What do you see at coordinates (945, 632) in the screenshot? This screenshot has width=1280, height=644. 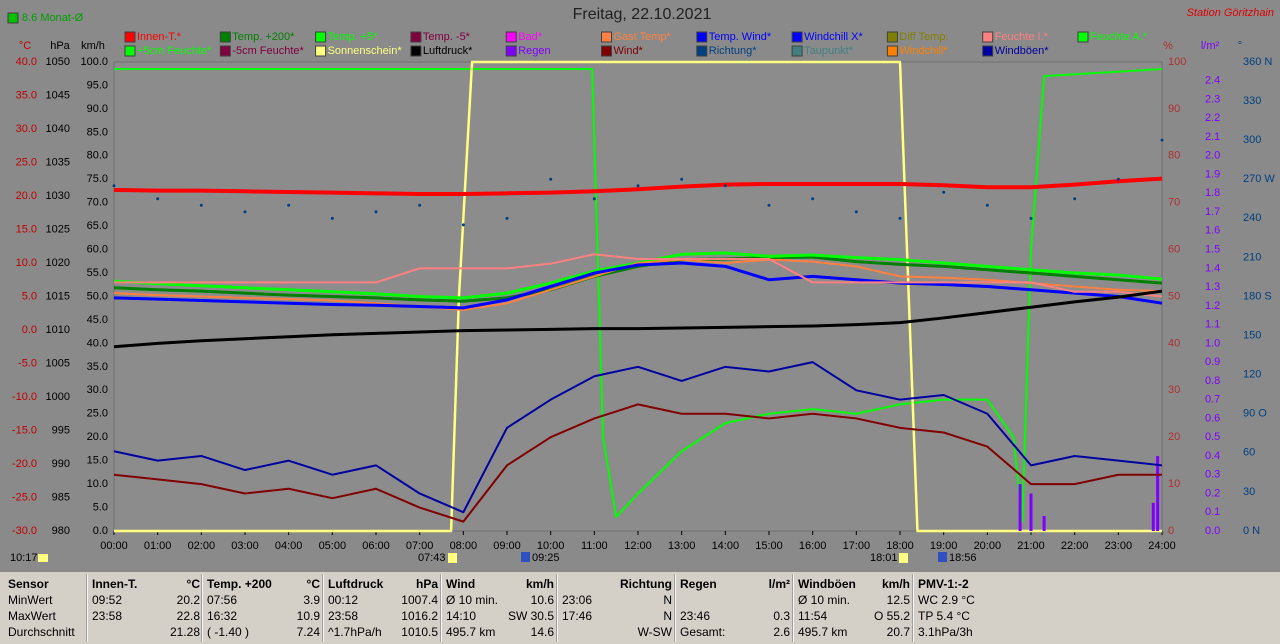 I see `table-cell: 3.1hPa/3h` at bounding box center [945, 632].